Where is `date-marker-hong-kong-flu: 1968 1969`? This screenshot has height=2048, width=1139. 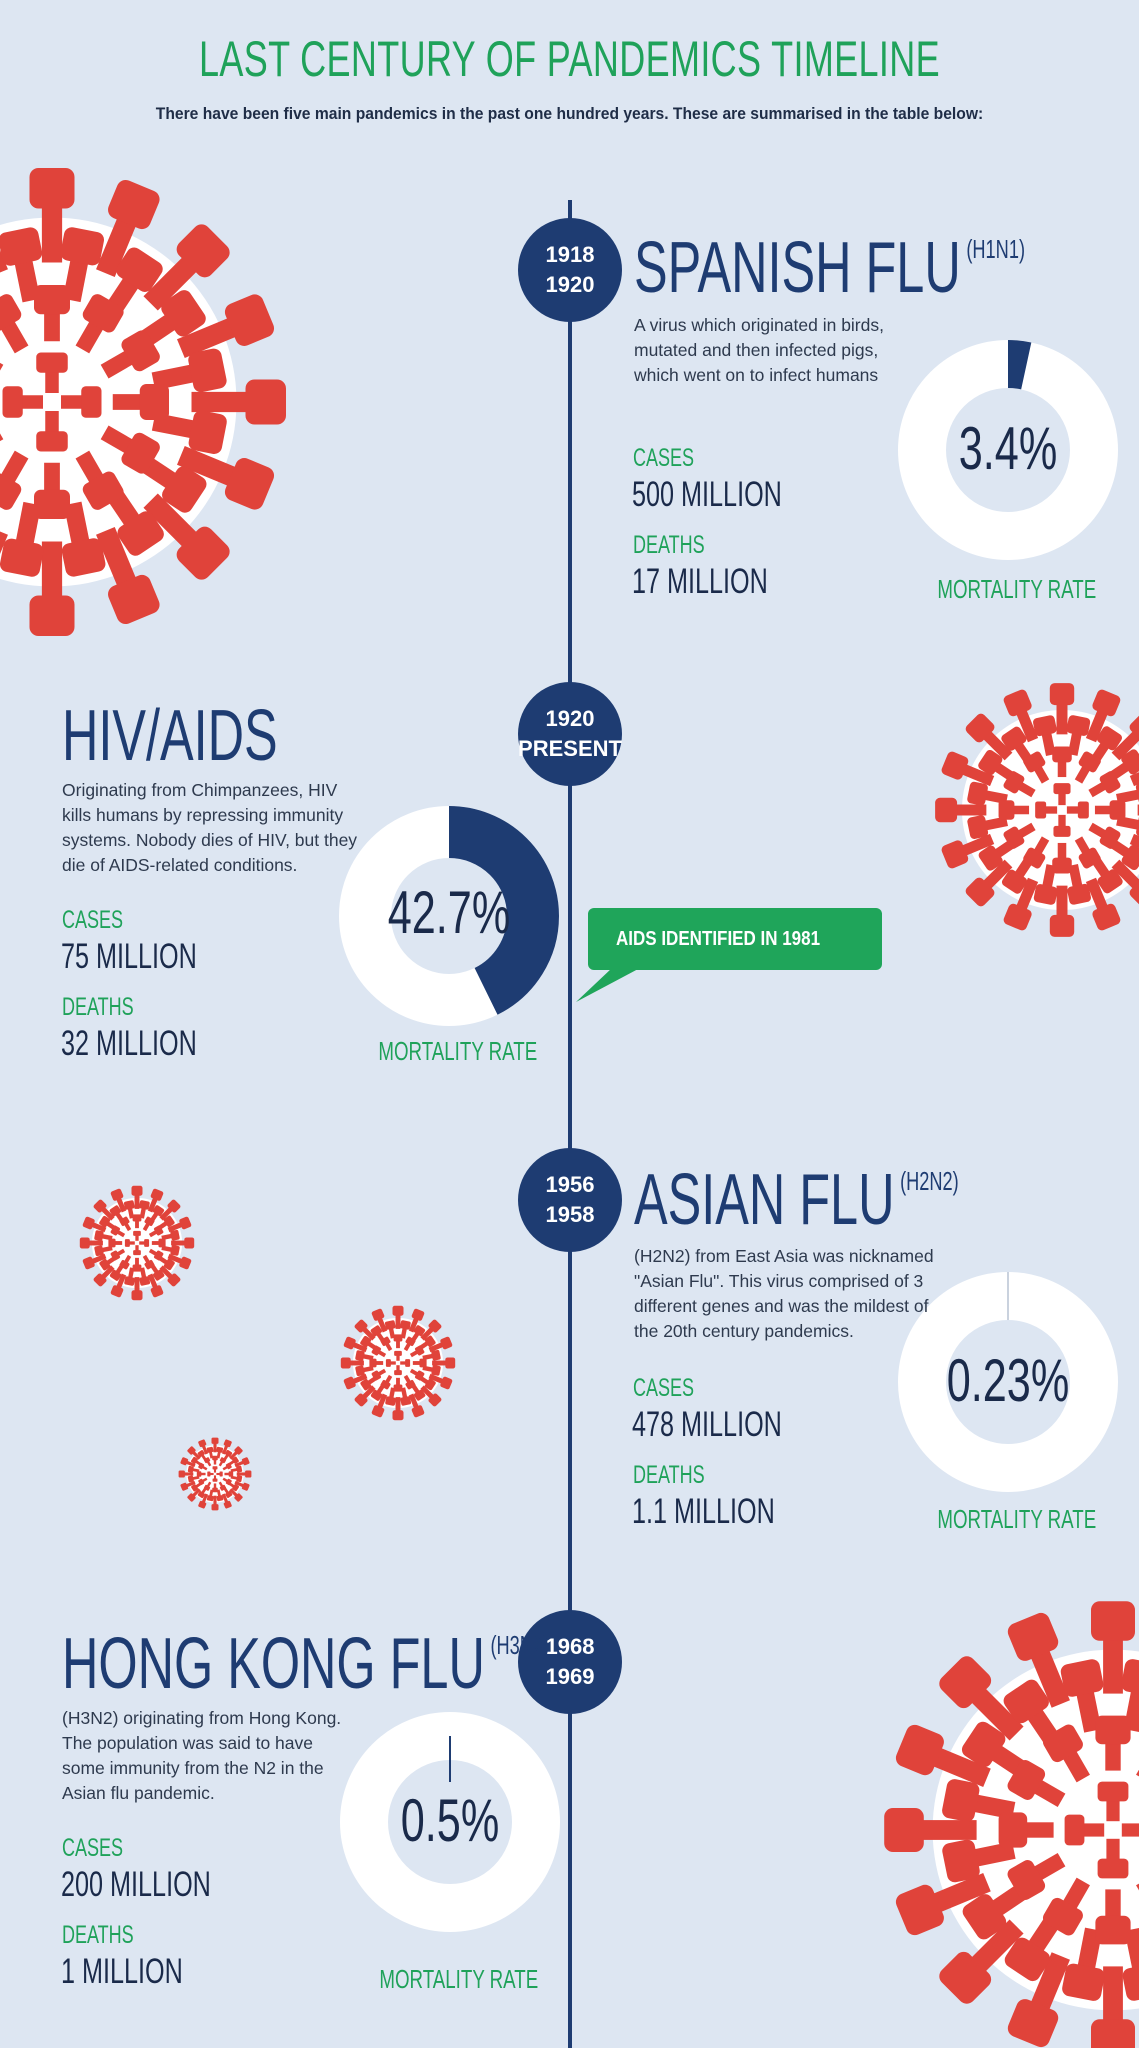 date-marker-hong-kong-flu: 1968 1969 is located at coordinates (570, 1662).